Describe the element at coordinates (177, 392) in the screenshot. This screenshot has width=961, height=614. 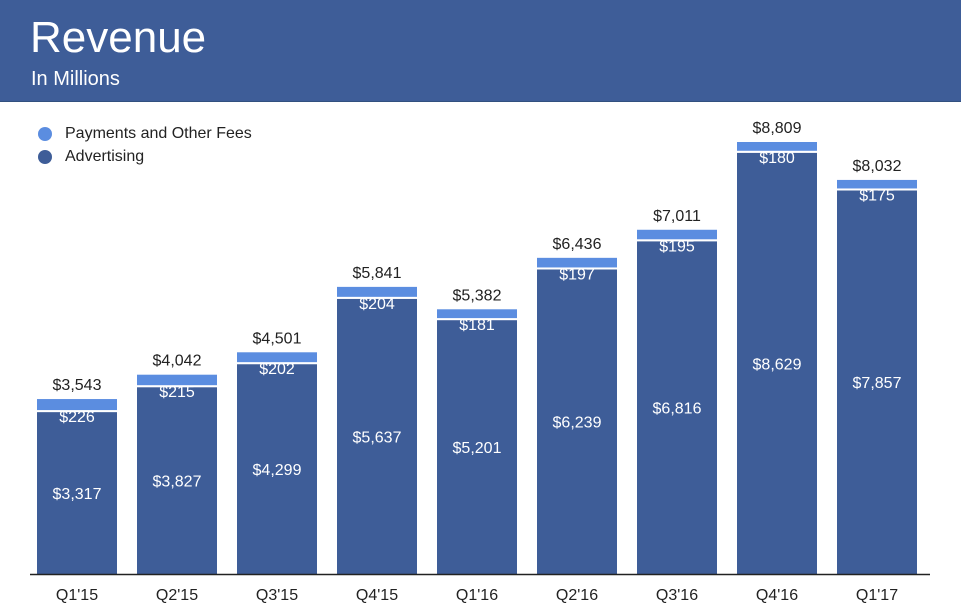
I see `payments-value-label: $215` at that location.